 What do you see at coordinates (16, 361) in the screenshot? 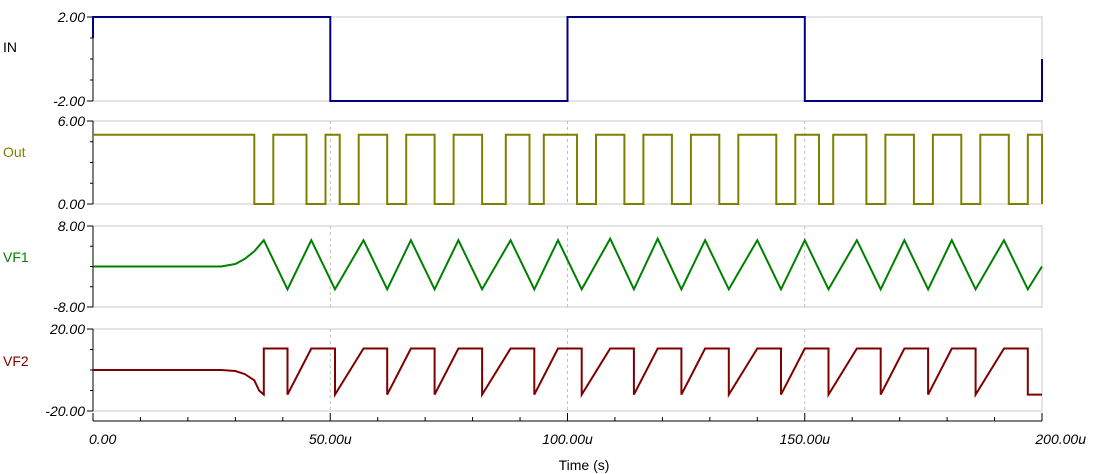
I see `series-label-vf2: VF2` at bounding box center [16, 361].